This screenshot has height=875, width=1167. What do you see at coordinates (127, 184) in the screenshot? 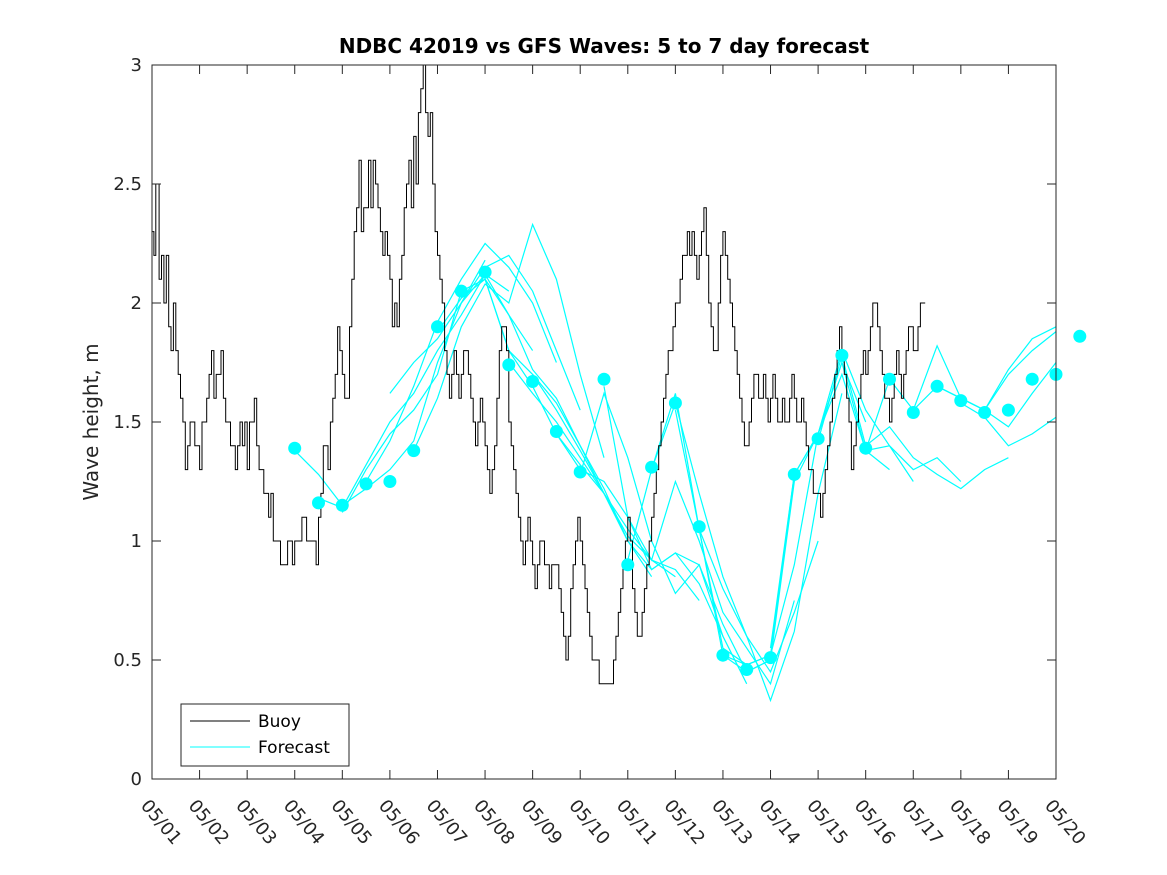
I see `y-tick-label: 2.5` at bounding box center [127, 184].